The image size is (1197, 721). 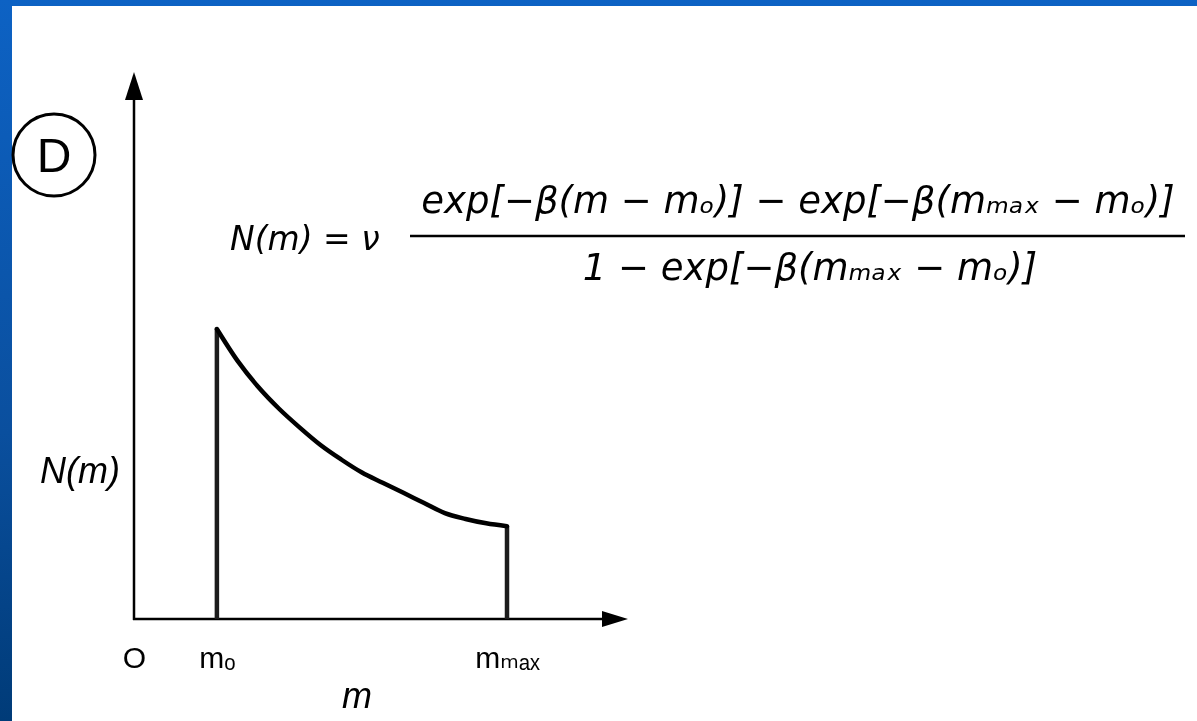 I want to click on x-tick-label: mₘₐₓ, so click(x=507, y=658).